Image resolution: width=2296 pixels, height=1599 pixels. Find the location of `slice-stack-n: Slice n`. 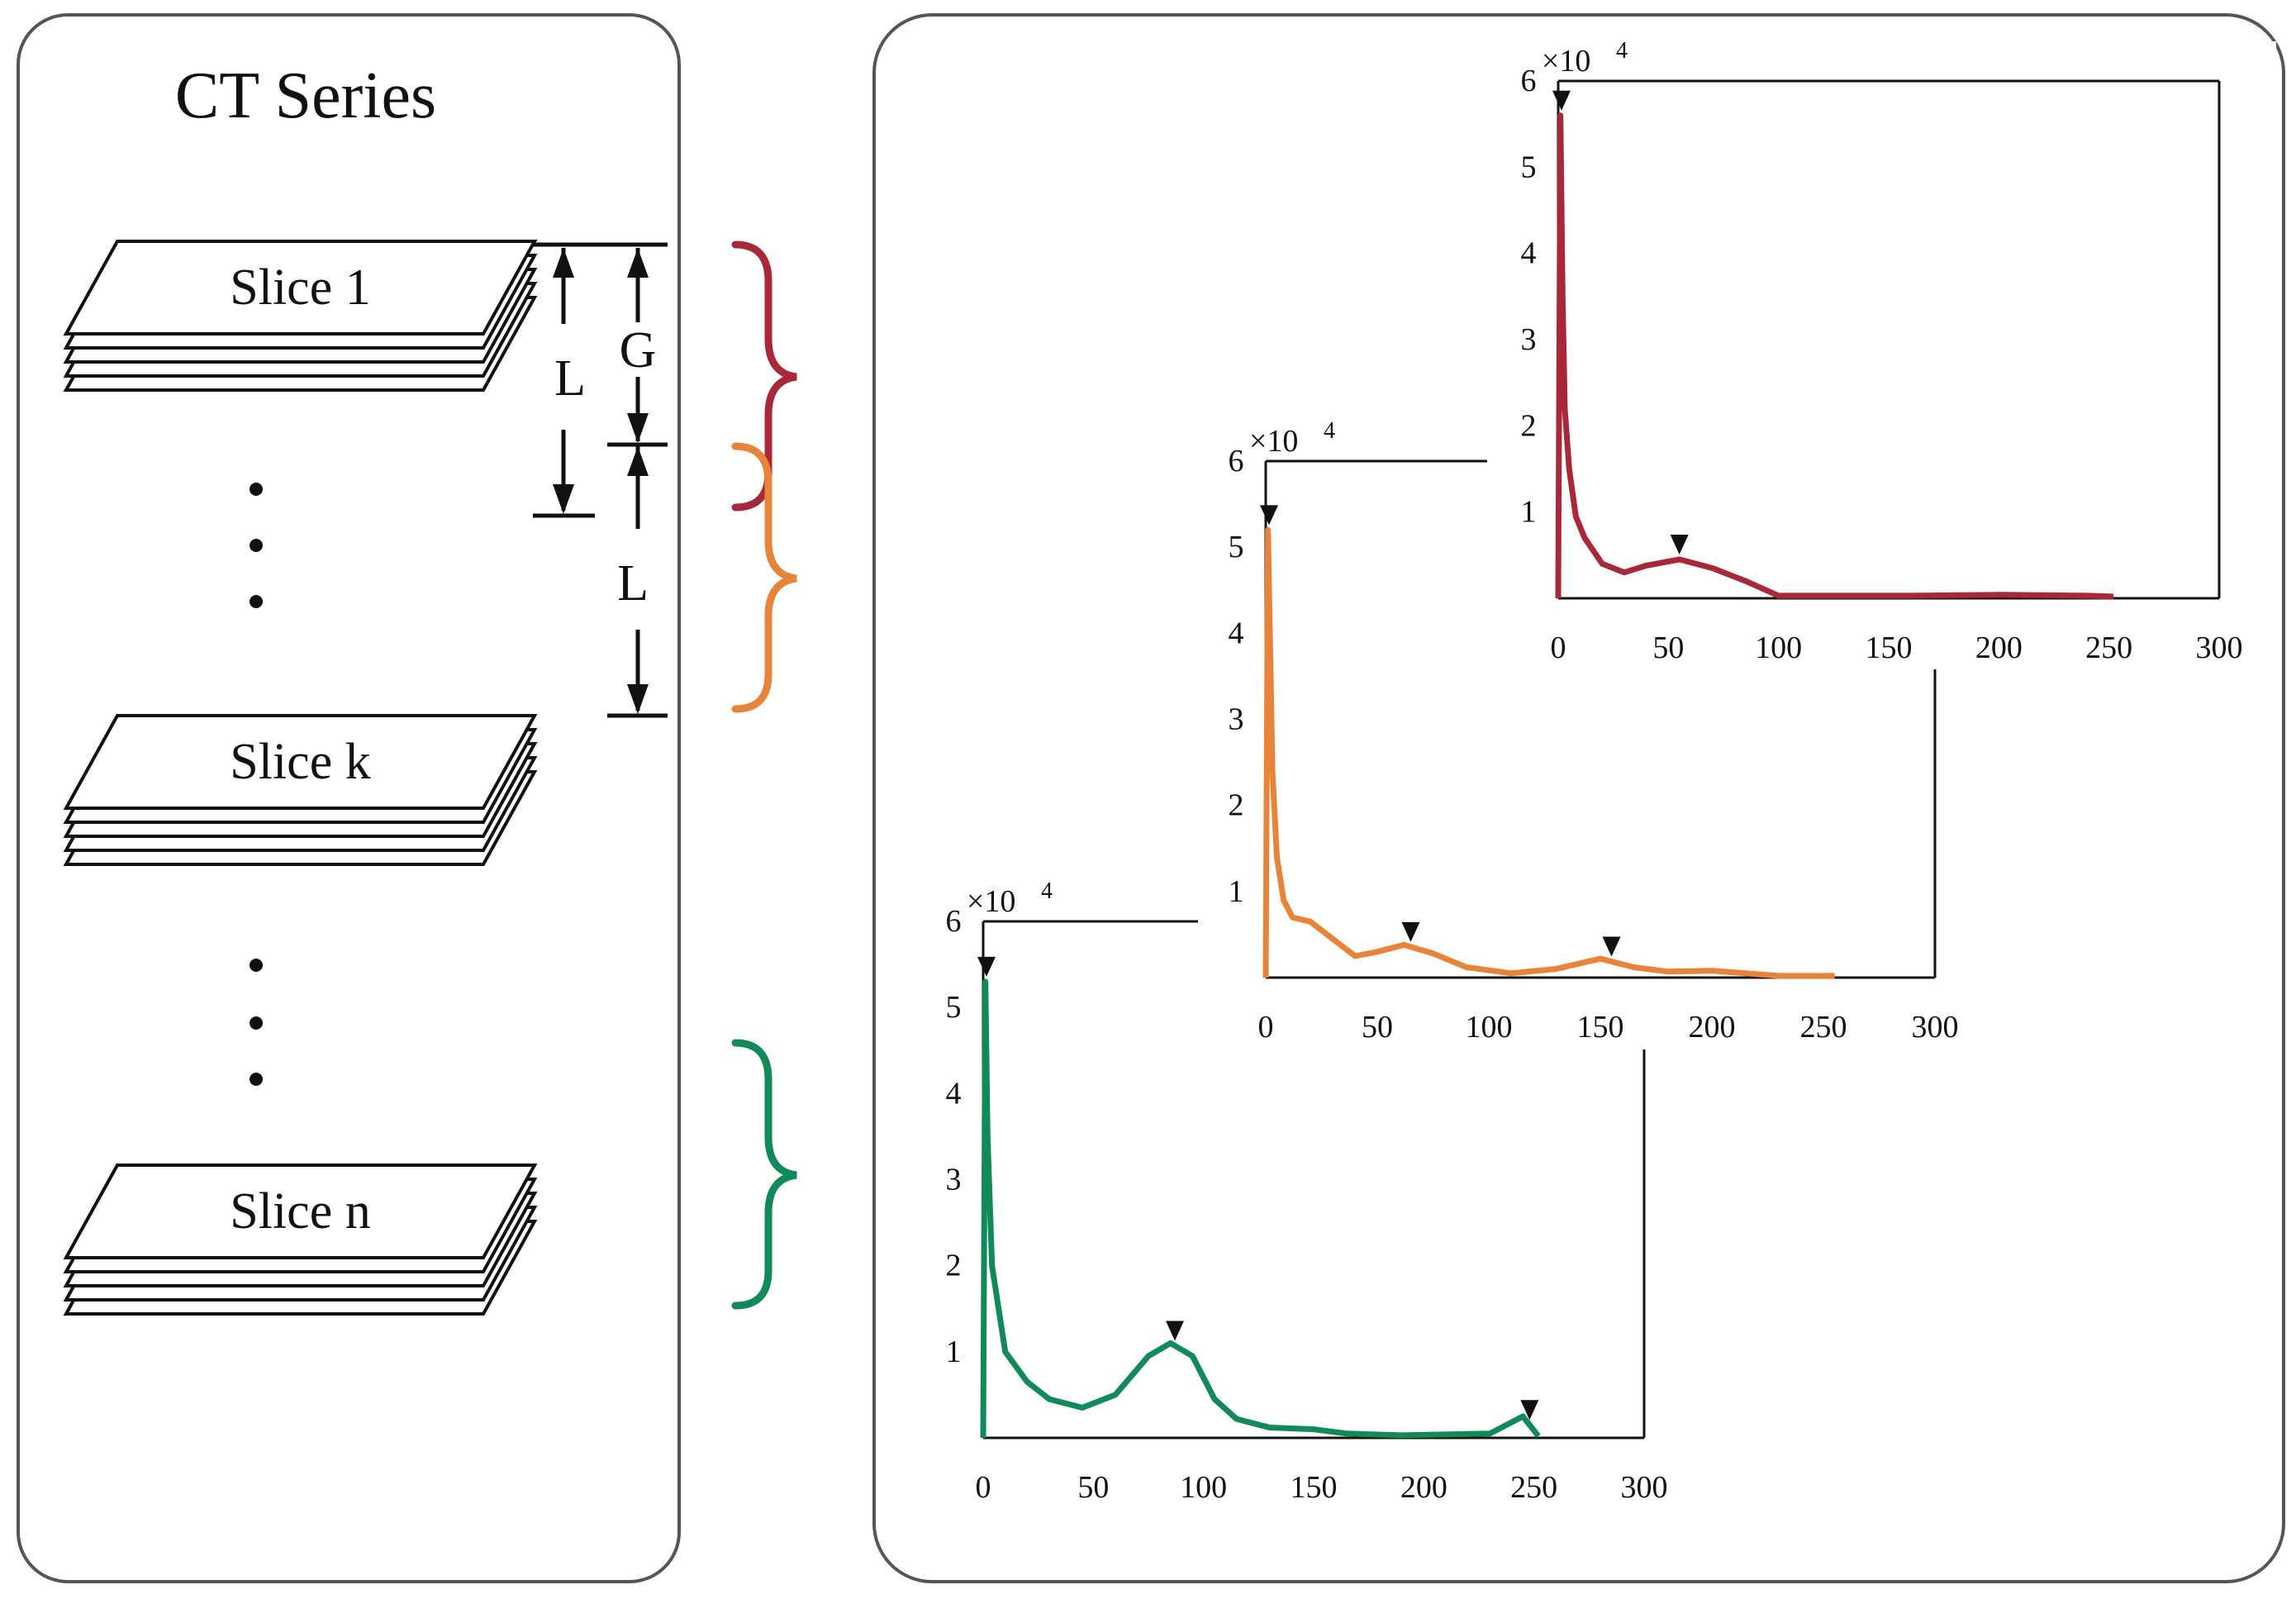

slice-stack-n: Slice n is located at coordinates (300, 1240).